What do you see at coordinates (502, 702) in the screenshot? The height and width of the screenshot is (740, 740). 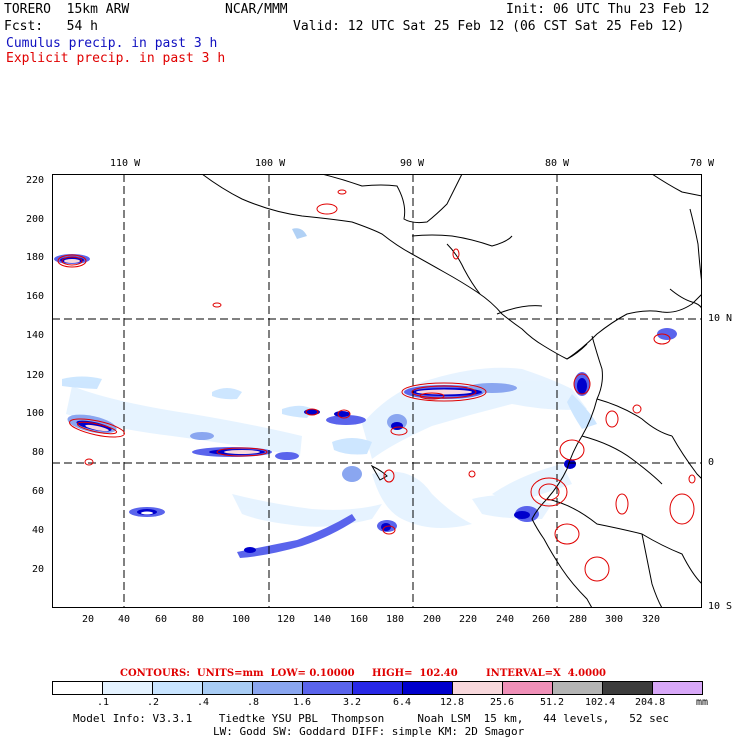 I see `colorbar-label: 25.6` at bounding box center [502, 702].